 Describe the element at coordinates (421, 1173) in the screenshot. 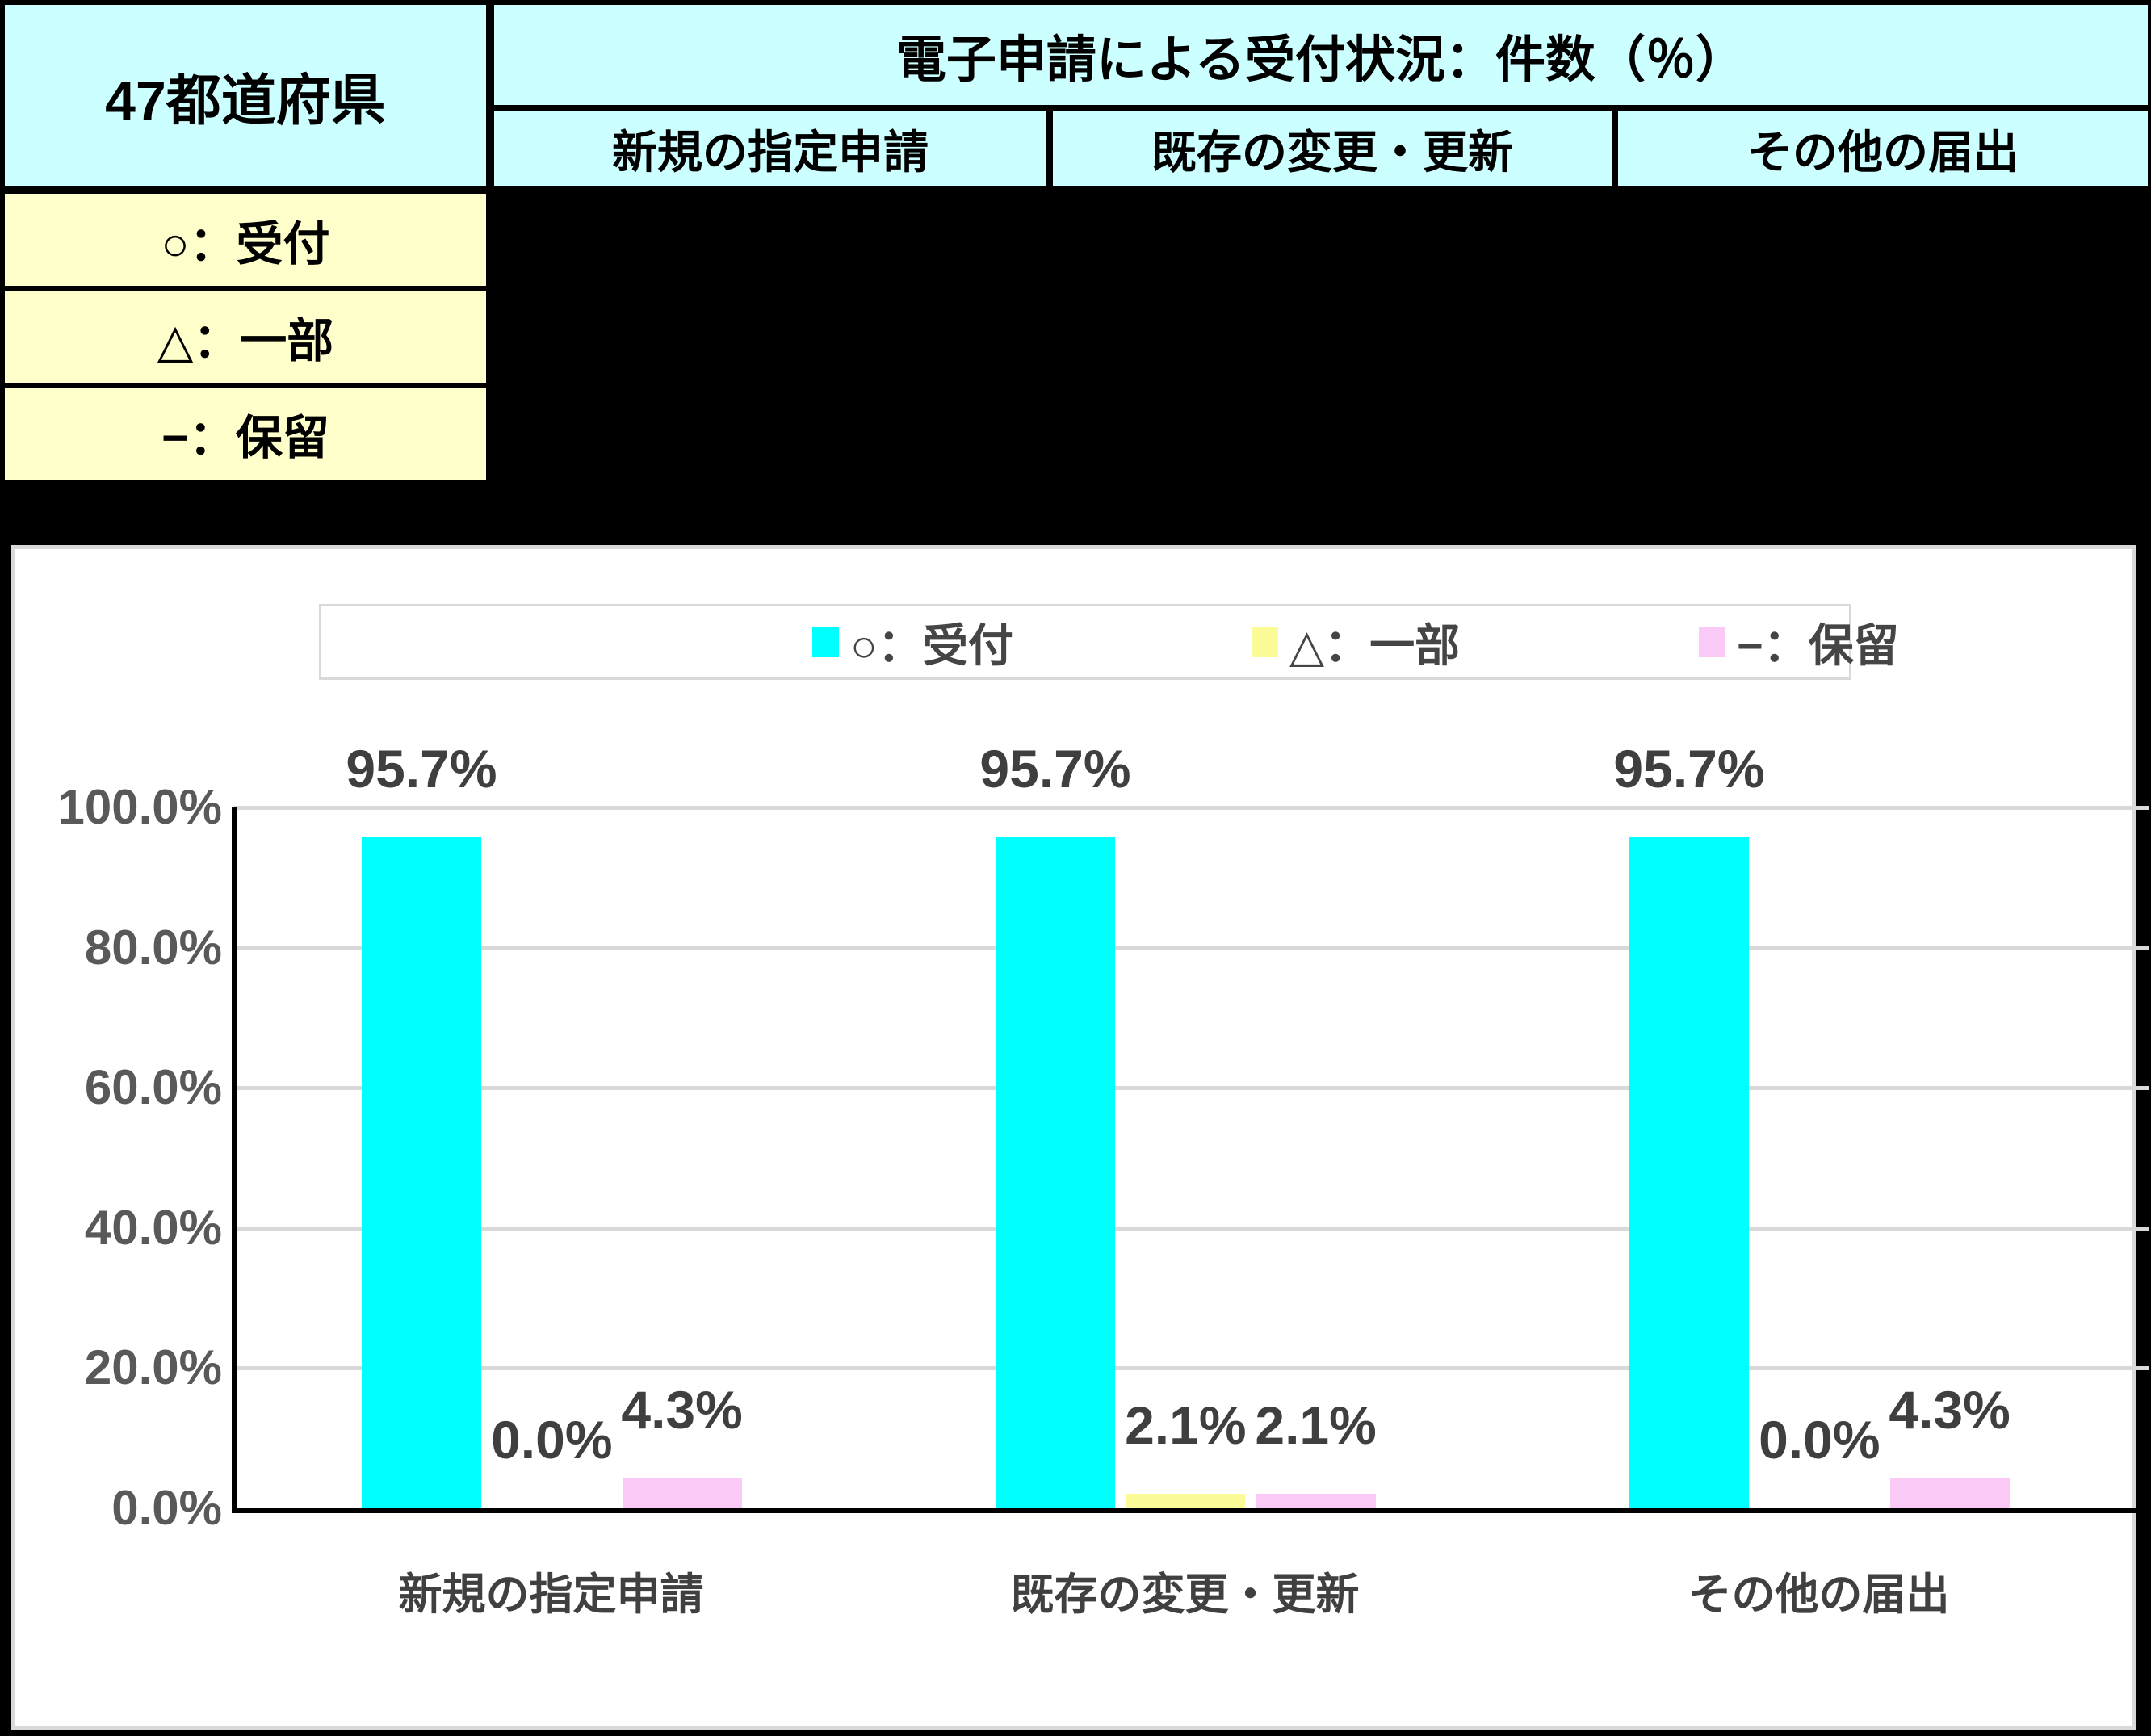

I see `bar-series0-cat0` at that location.